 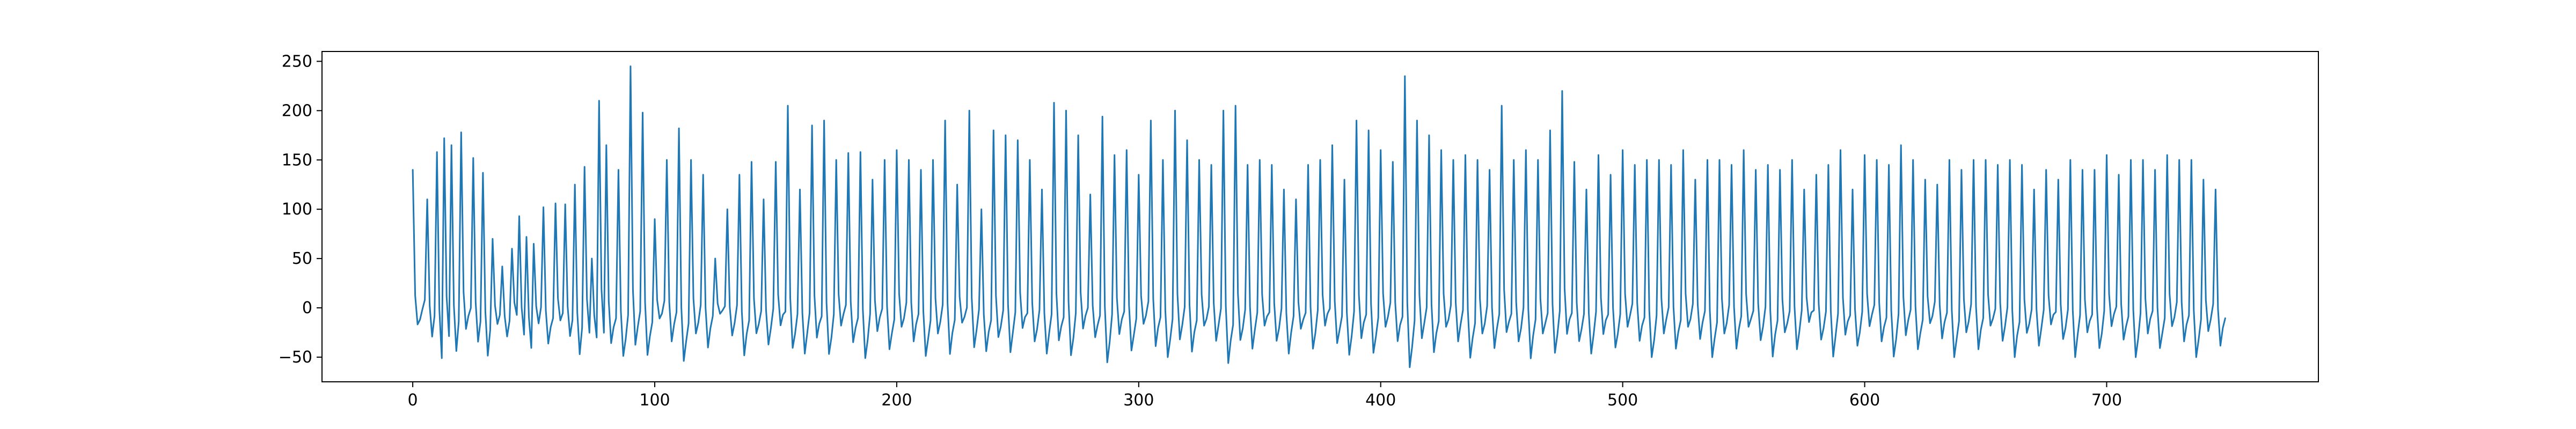 I want to click on x-tick-label: 200, so click(x=896, y=400).